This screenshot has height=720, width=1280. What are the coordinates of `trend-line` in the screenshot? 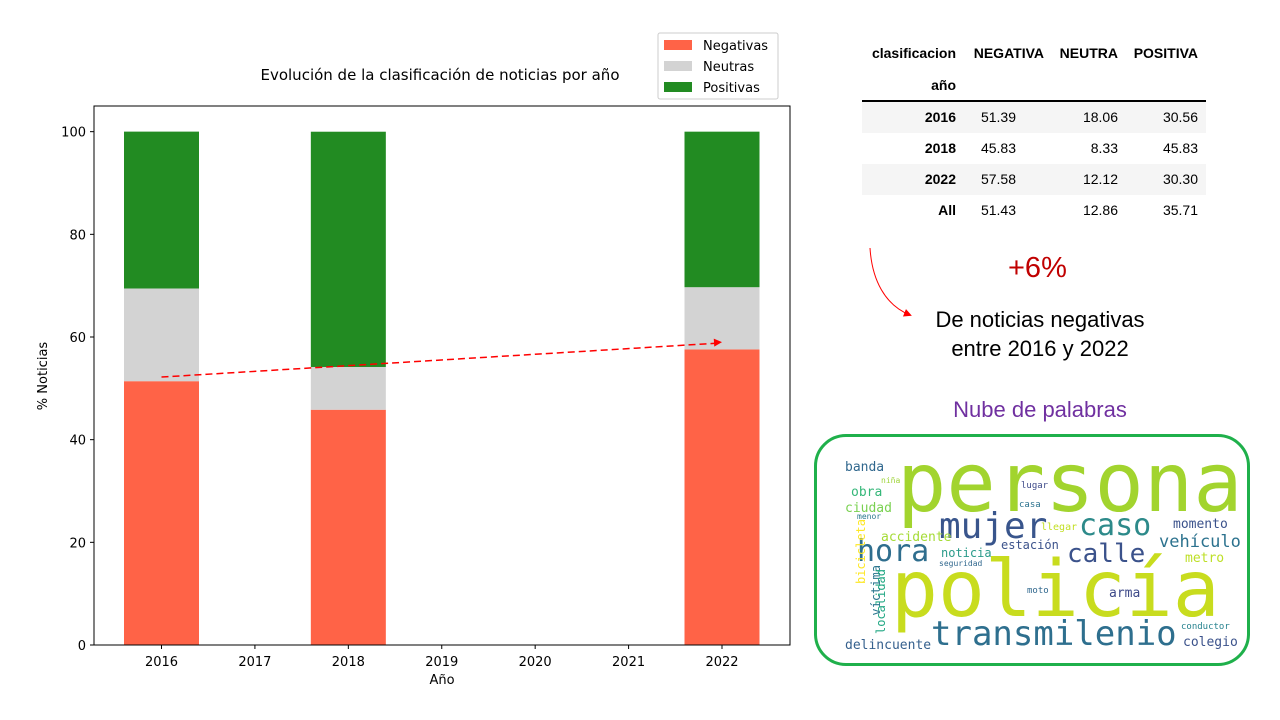 It's located at (440, 360).